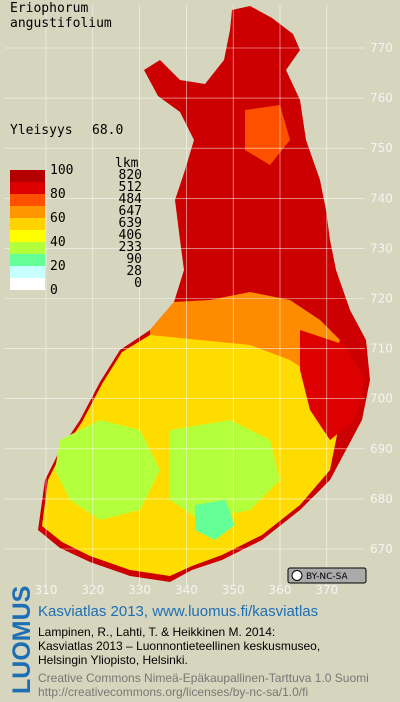 Image resolution: width=400 pixels, height=702 pixels. Describe the element at coordinates (22, 640) in the screenshot. I see `logo: LUOMUS` at that location.